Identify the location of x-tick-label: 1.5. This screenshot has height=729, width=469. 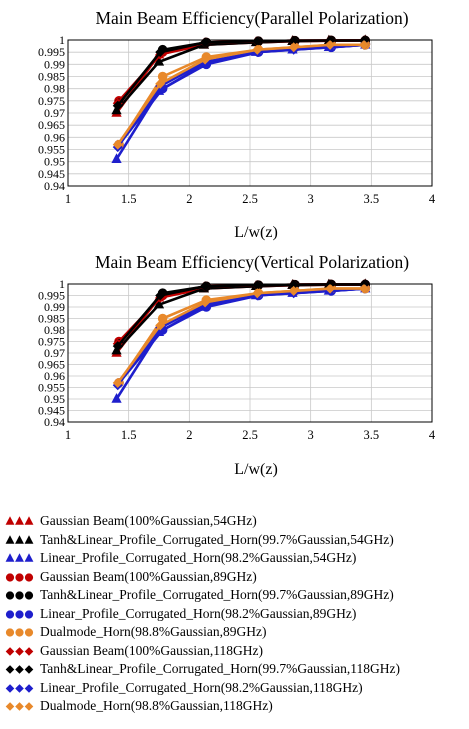
(129, 435).